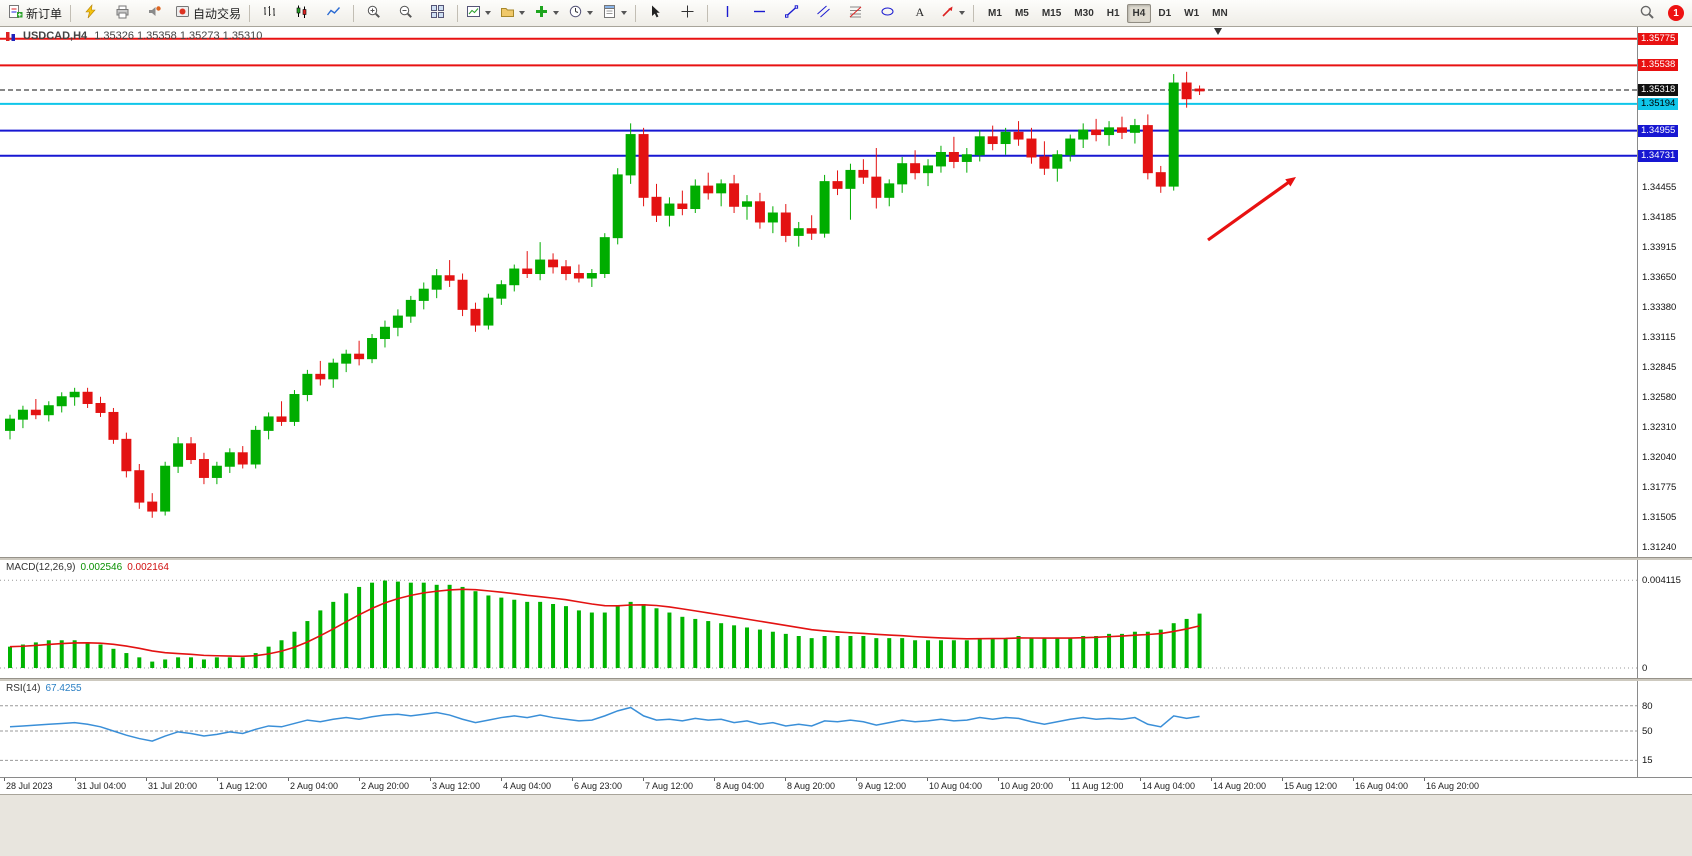 Image resolution: width=1692 pixels, height=856 pixels. Describe the element at coordinates (1051, 13) in the screenshot. I see `timeframe-button-m15: M15` at that location.